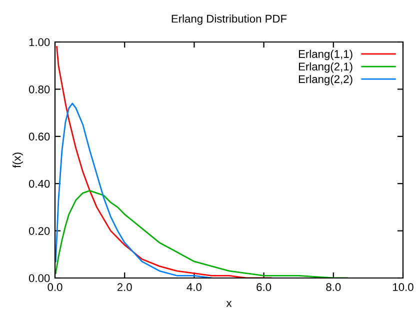  I want to click on x-tick-label: 8.0, so click(333, 287).